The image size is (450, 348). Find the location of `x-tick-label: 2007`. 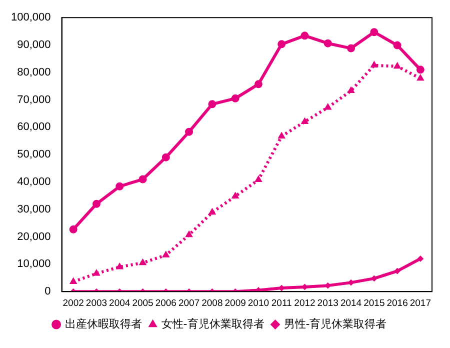

x-tick-label: 2007 is located at coordinates (189, 303).